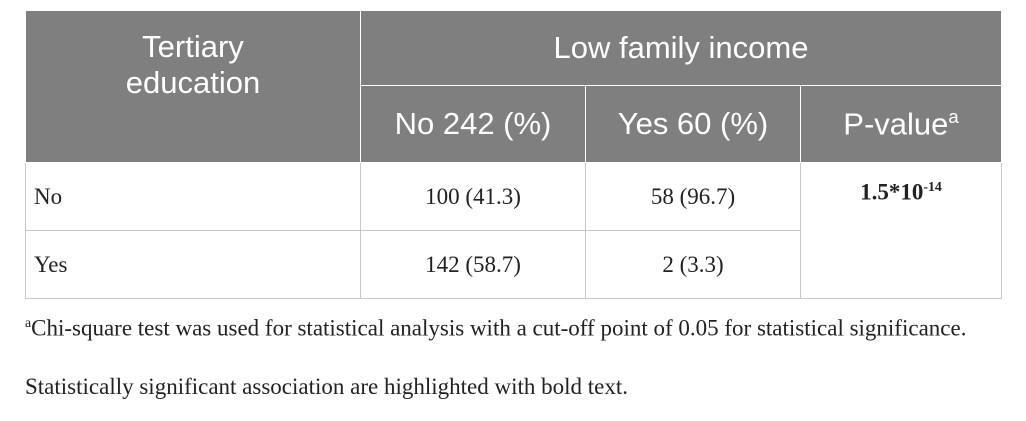 The height and width of the screenshot is (421, 1026). I want to click on cell: 58 (96.7), so click(693, 196).